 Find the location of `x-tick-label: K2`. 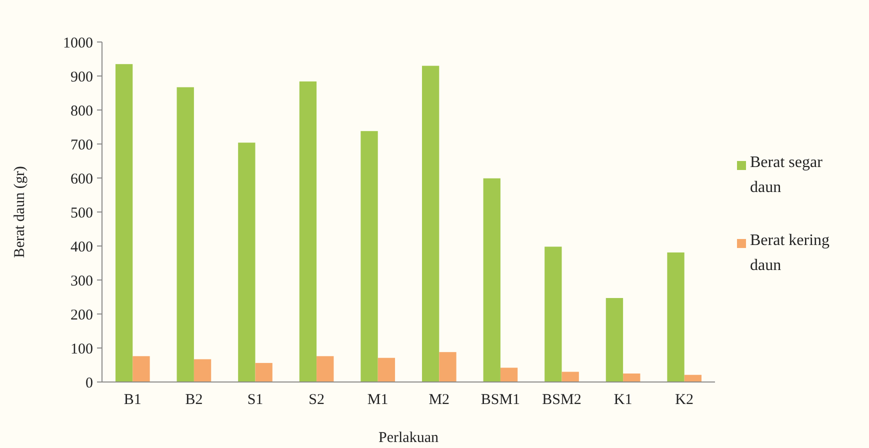

x-tick-label: K2 is located at coordinates (684, 400).